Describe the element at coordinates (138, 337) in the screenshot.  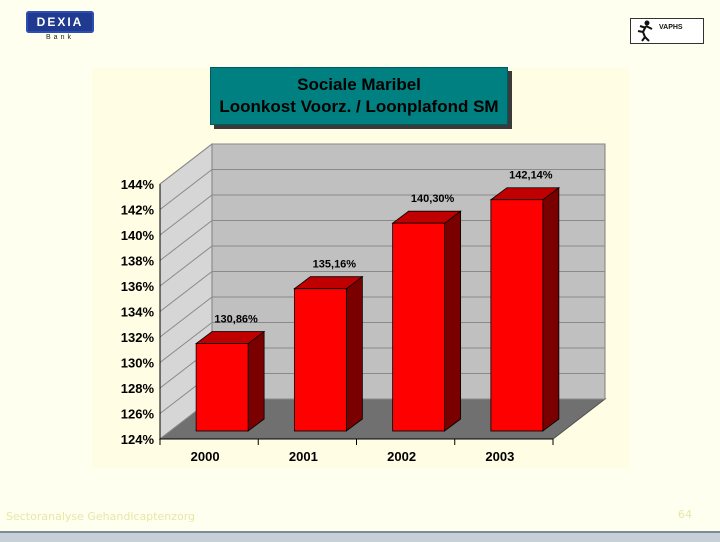
I see `y-tick-label: 132%` at that location.